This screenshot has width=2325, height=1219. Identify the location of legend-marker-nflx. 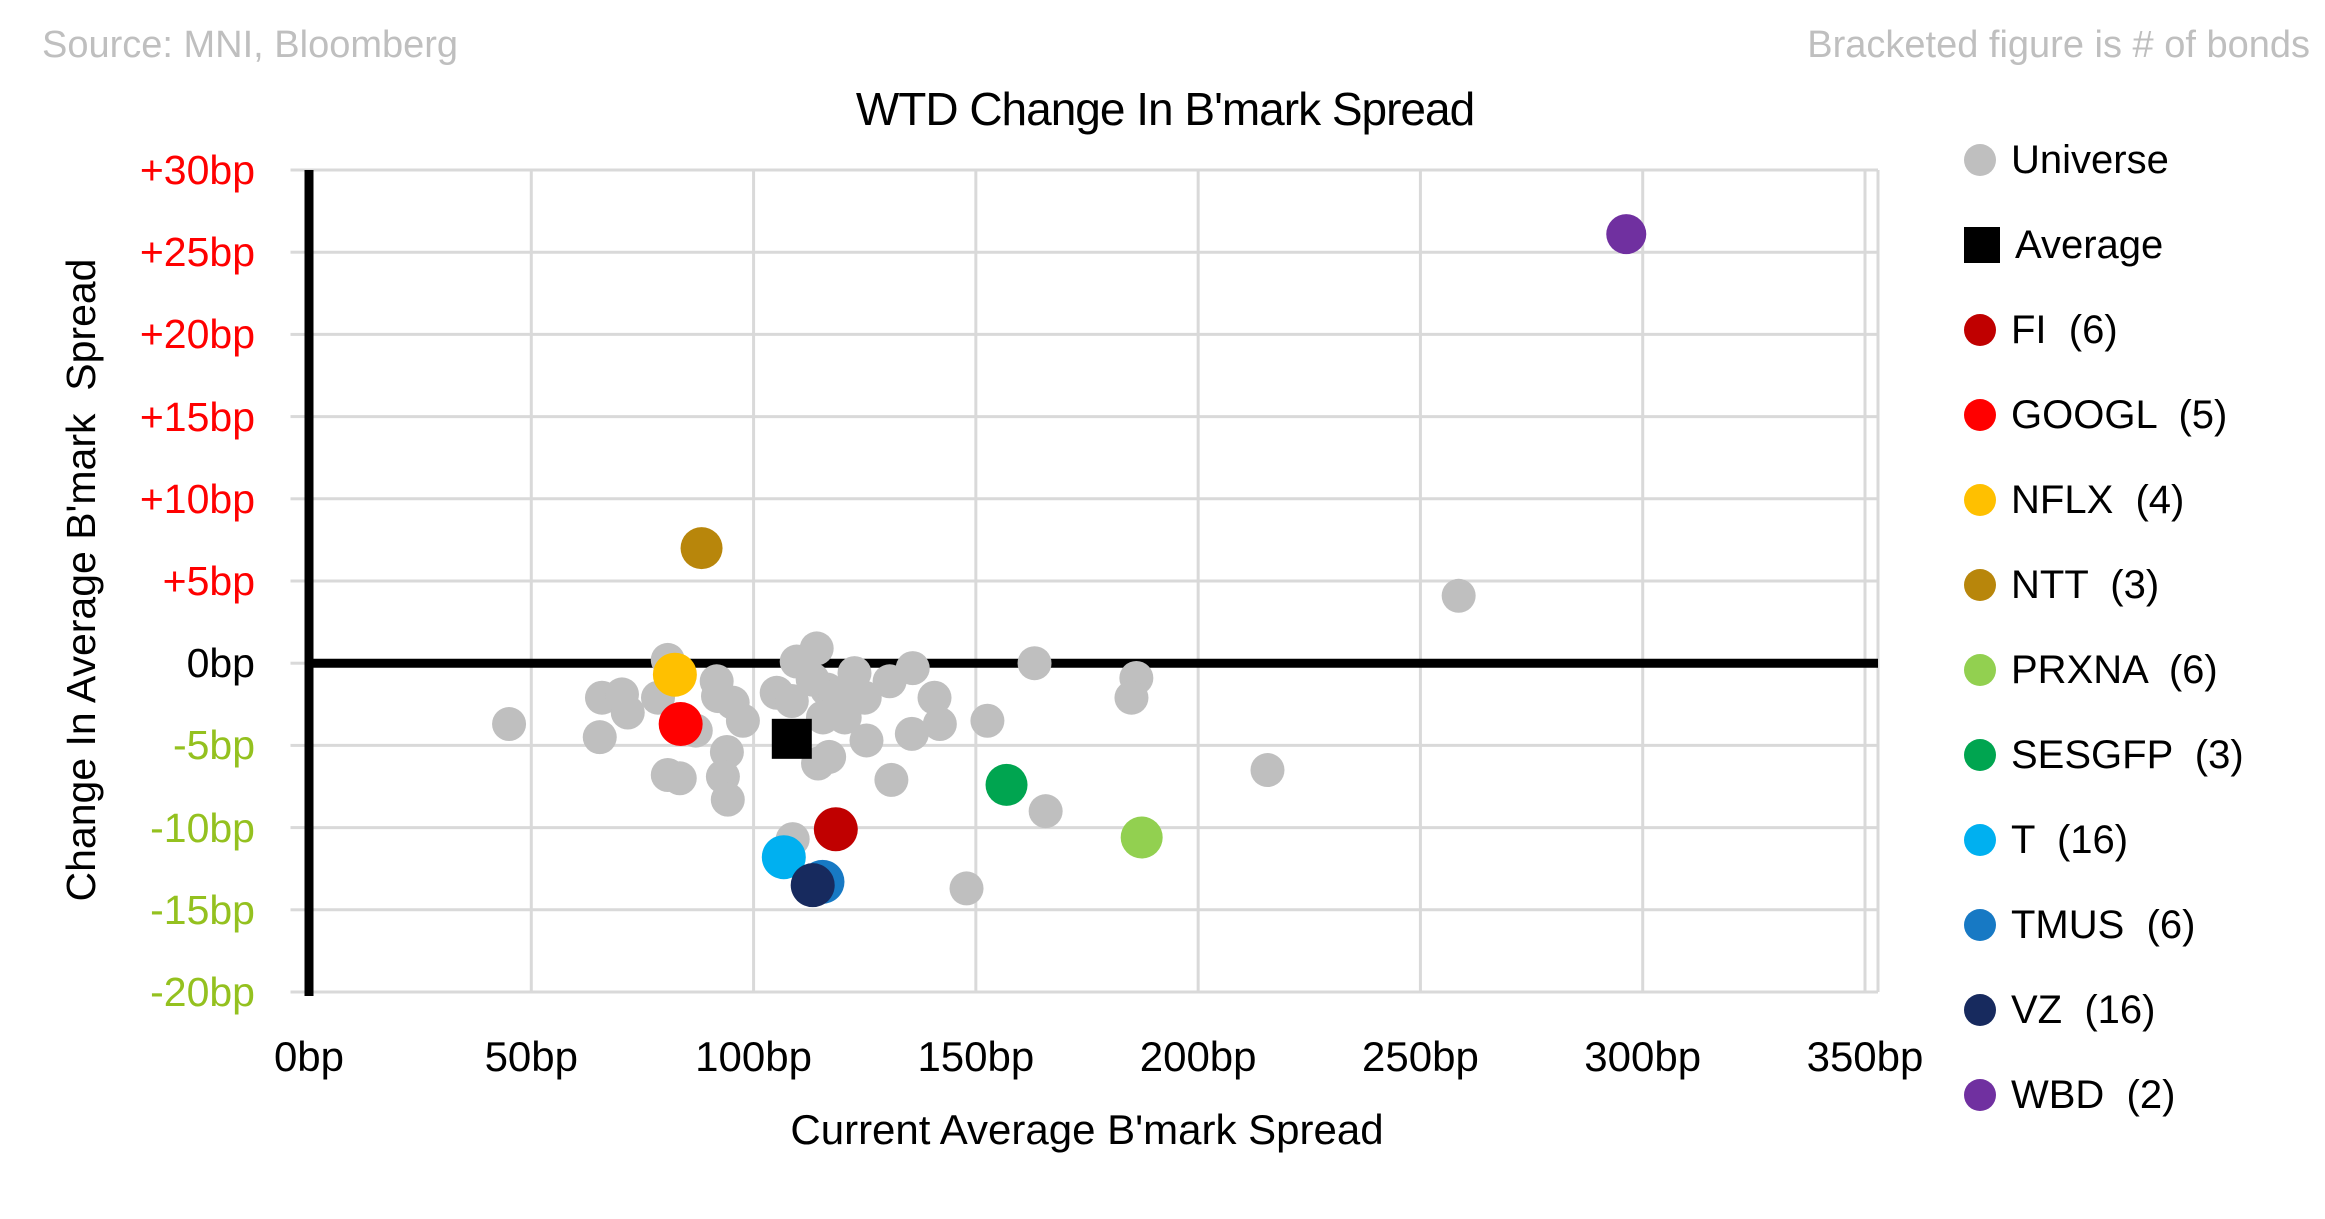
(1980, 500).